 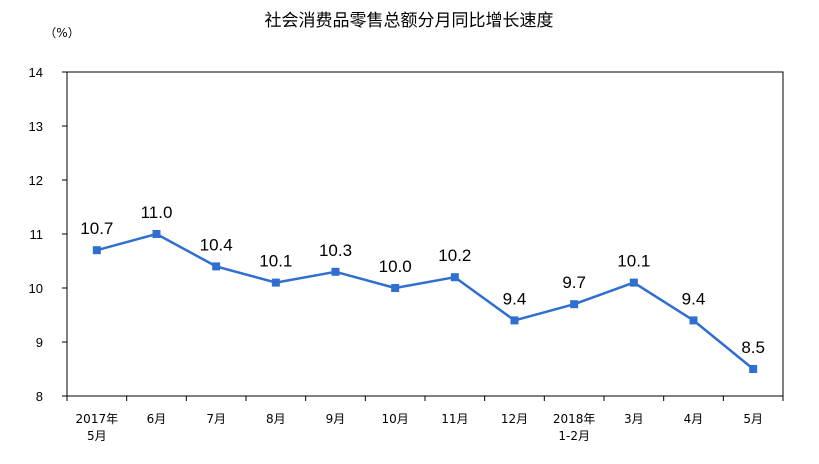 I want to click on y-tick-label: 9, so click(x=39, y=342).